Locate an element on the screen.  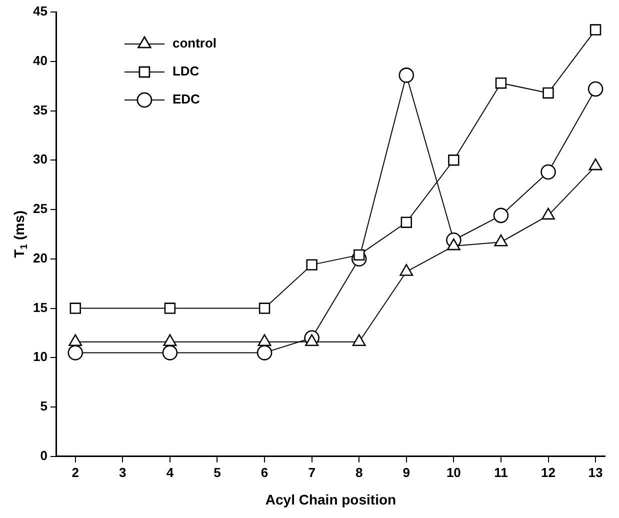
y-tick-label: 10 is located at coordinates (40, 356).